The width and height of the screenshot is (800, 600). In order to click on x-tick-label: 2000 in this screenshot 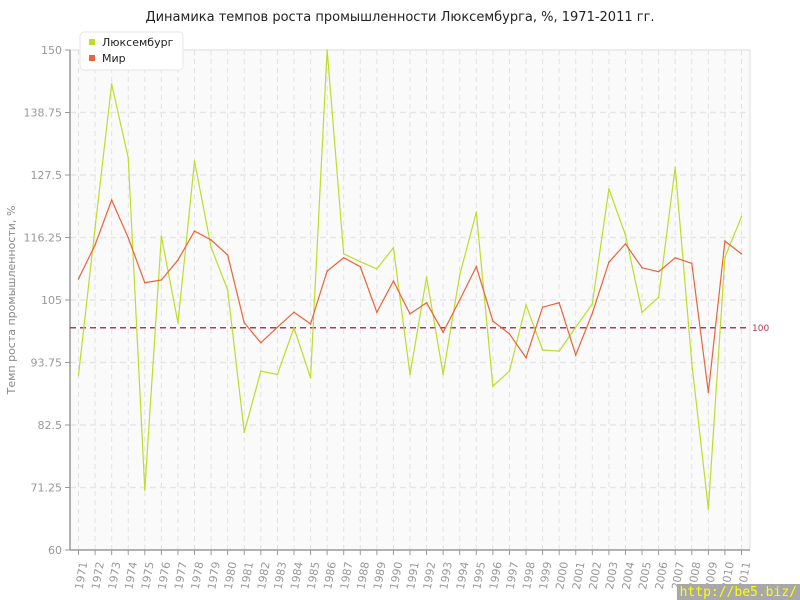, I will do `click(562, 576)`.